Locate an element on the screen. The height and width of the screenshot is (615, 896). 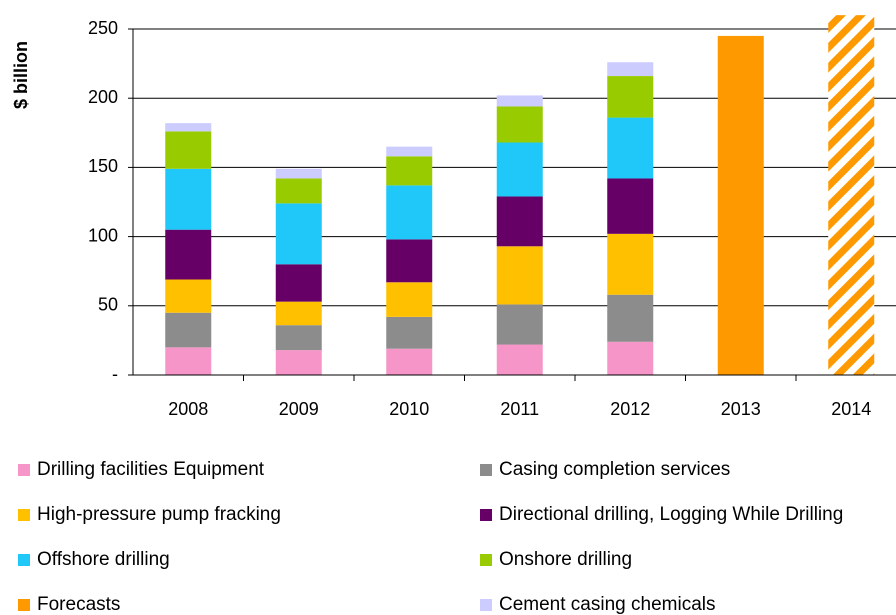
y-tick-label: - is located at coordinates (115, 374).